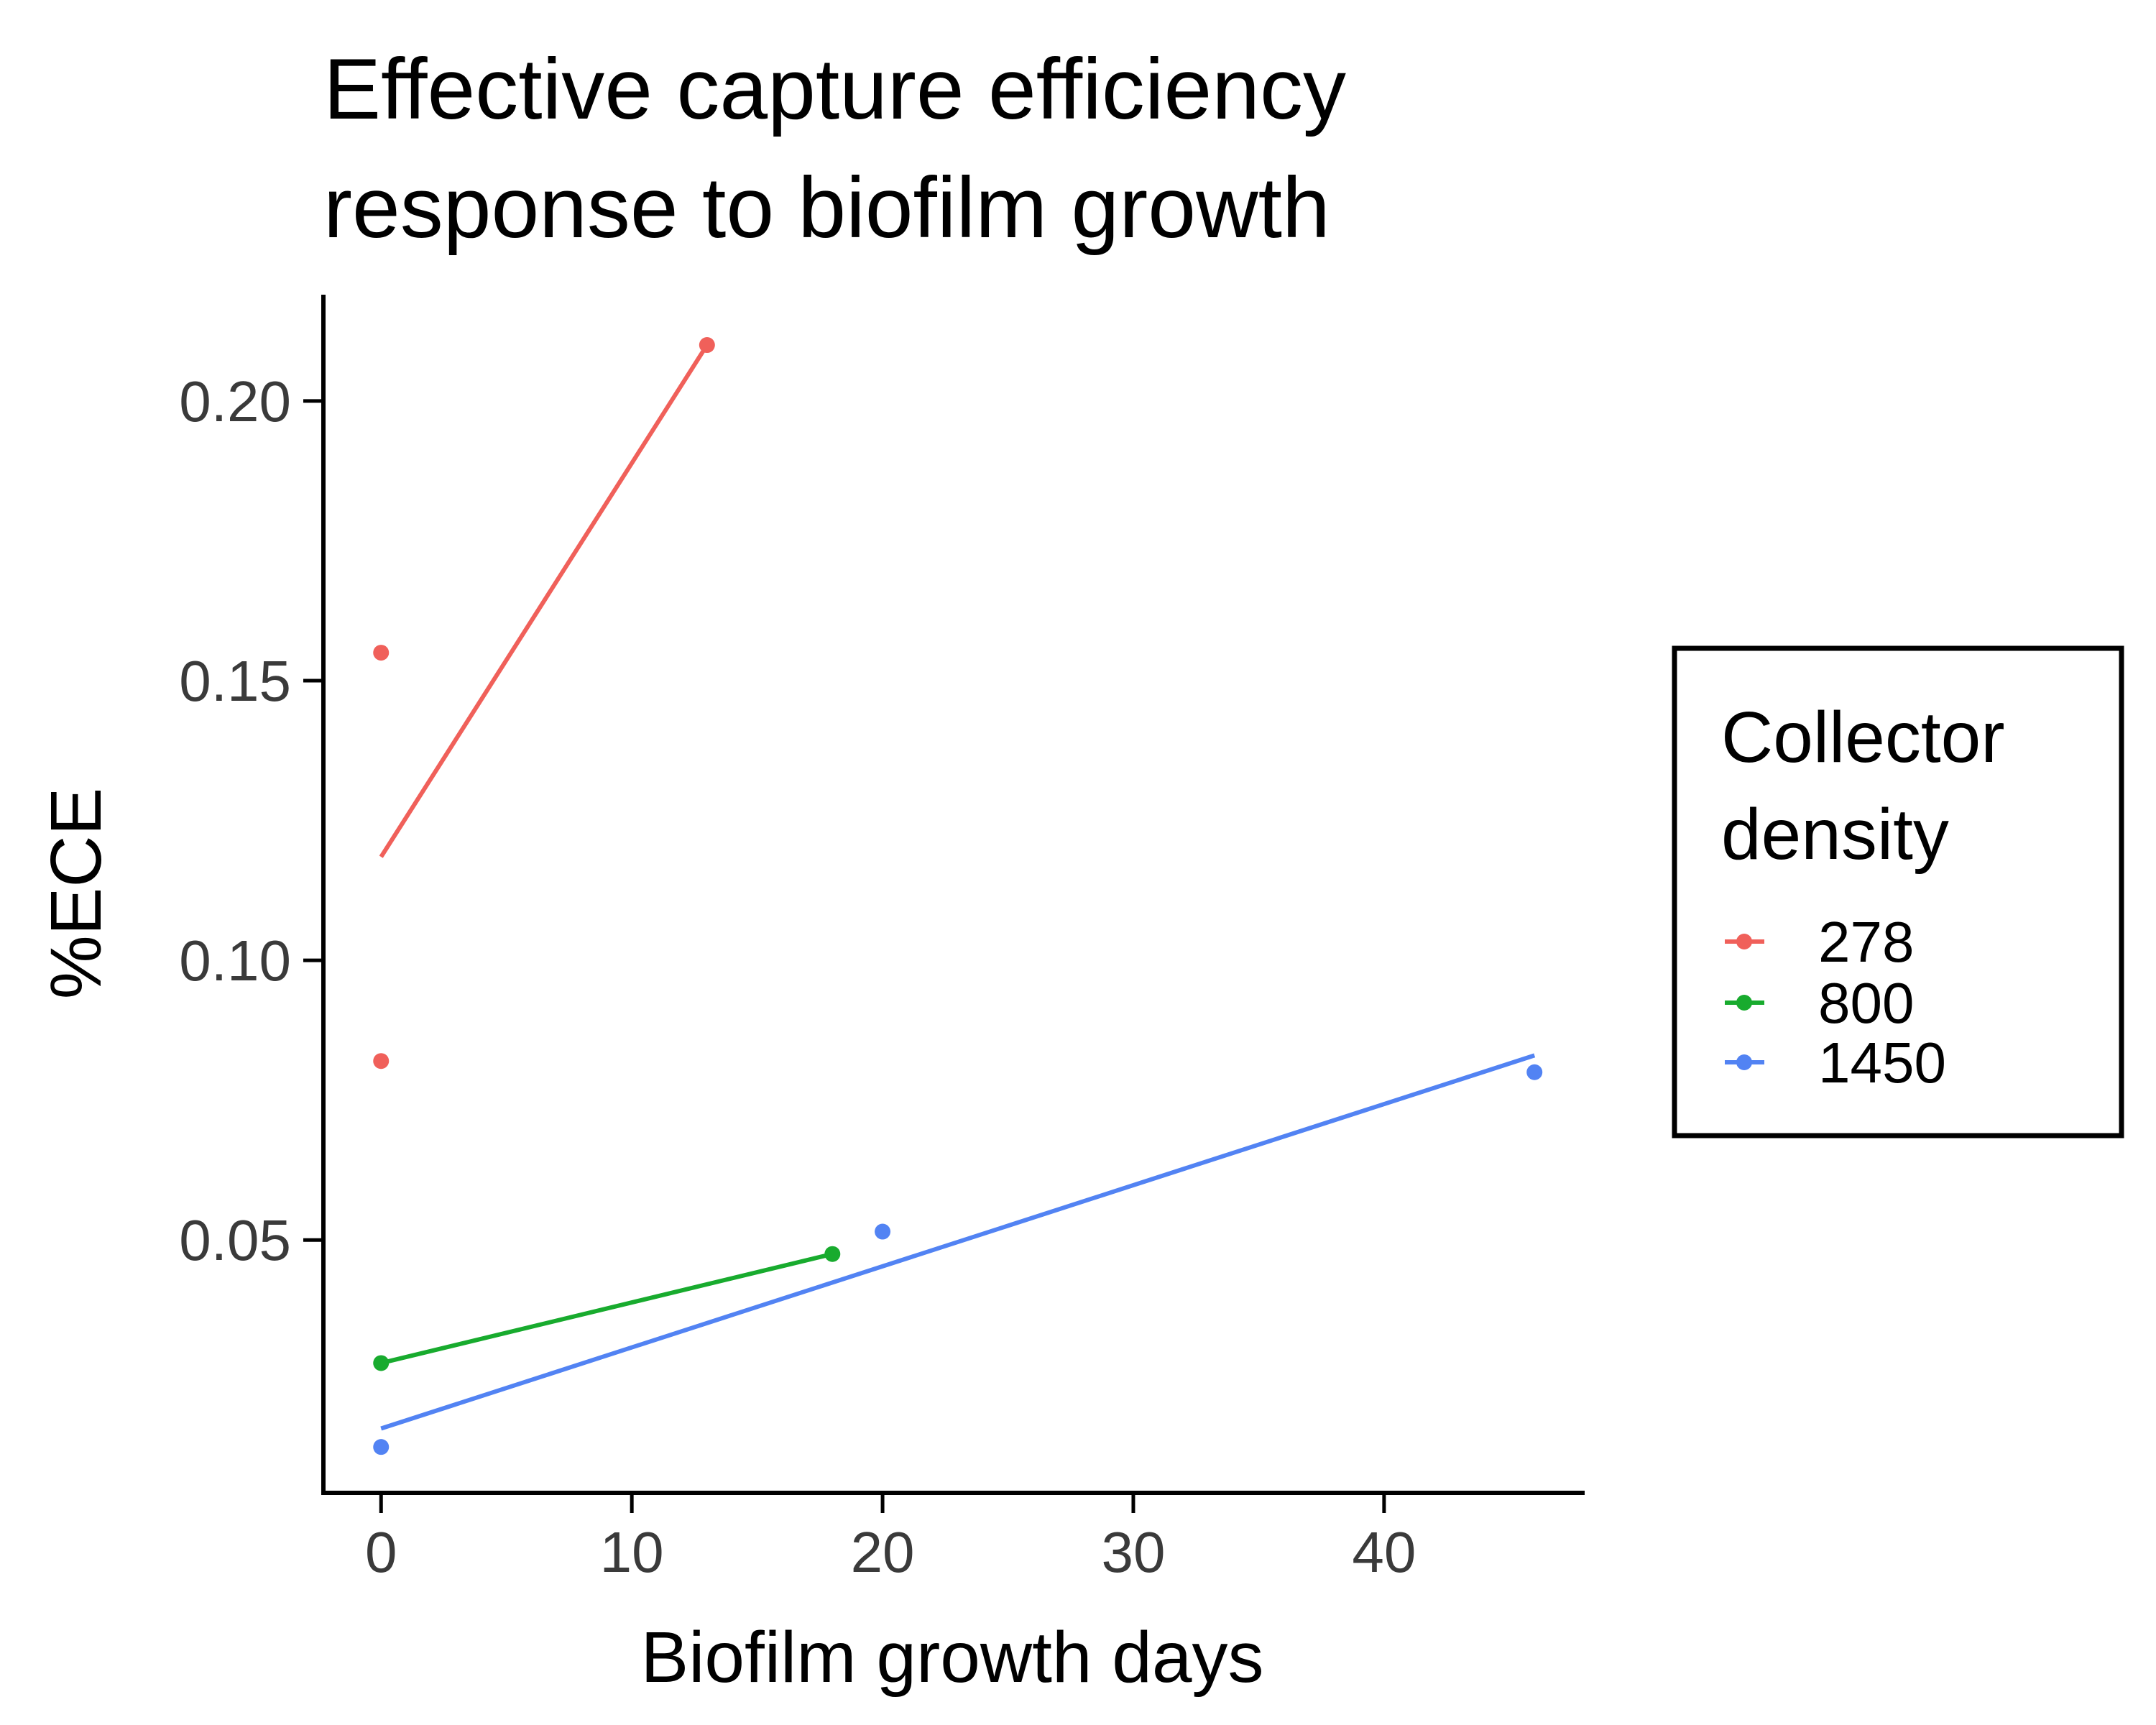 Image resolution: width=2156 pixels, height=1725 pixels. Describe the element at coordinates (381, 1552) in the screenshot. I see `x-tick-label: 0` at that location.